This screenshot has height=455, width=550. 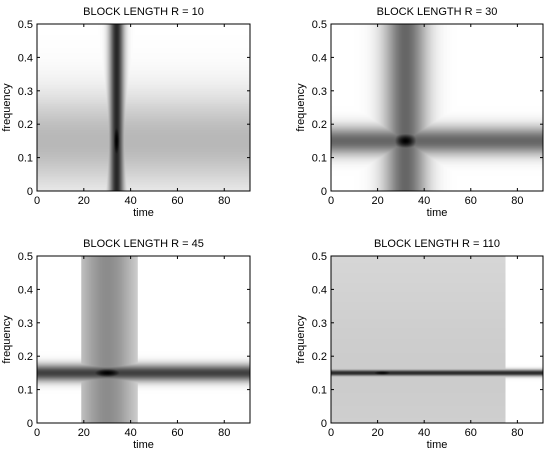 I want to click on chart-title: BLOCK LENGTH R = 110, so click(x=437, y=244).